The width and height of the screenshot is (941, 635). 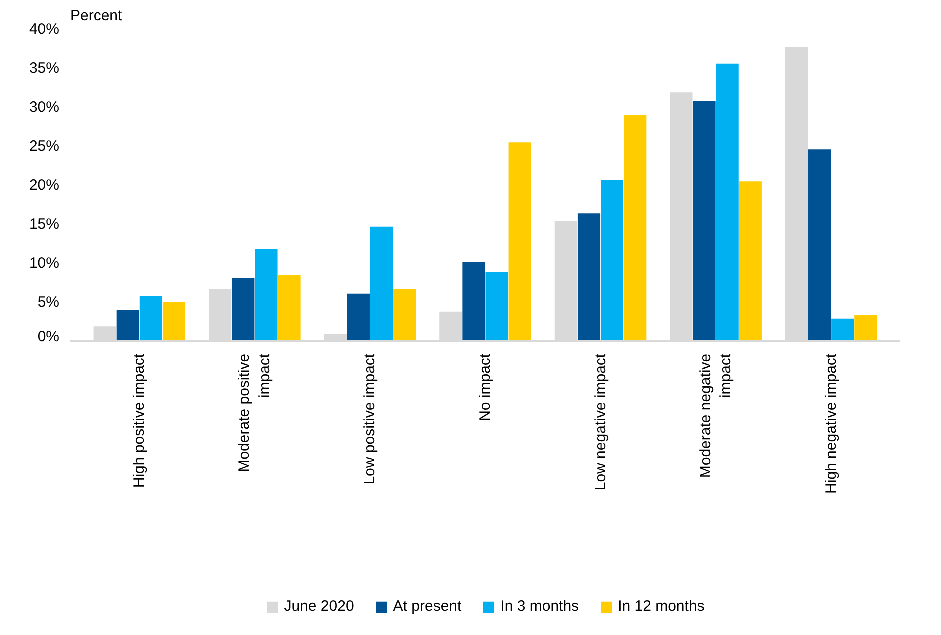 What do you see at coordinates (485, 387) in the screenshot?
I see `x-tick-label: No impact` at bounding box center [485, 387].